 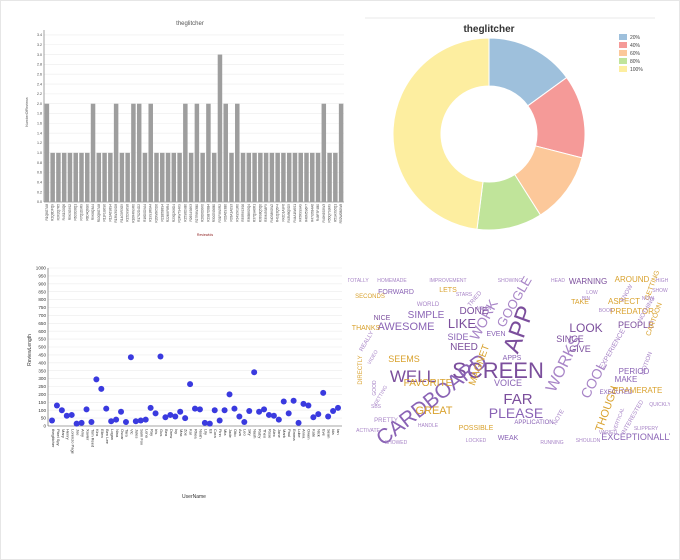 I want to click on legend-swatch, so click(x=623, y=37).